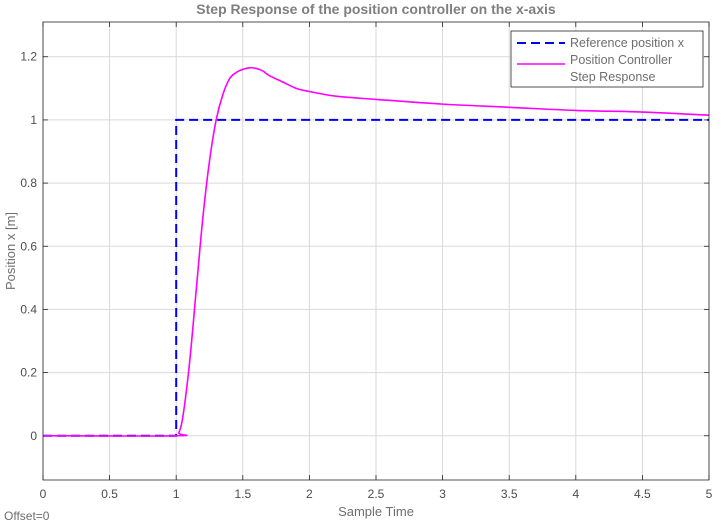  I want to click on x-tick-label: 0.5, so click(109, 494).